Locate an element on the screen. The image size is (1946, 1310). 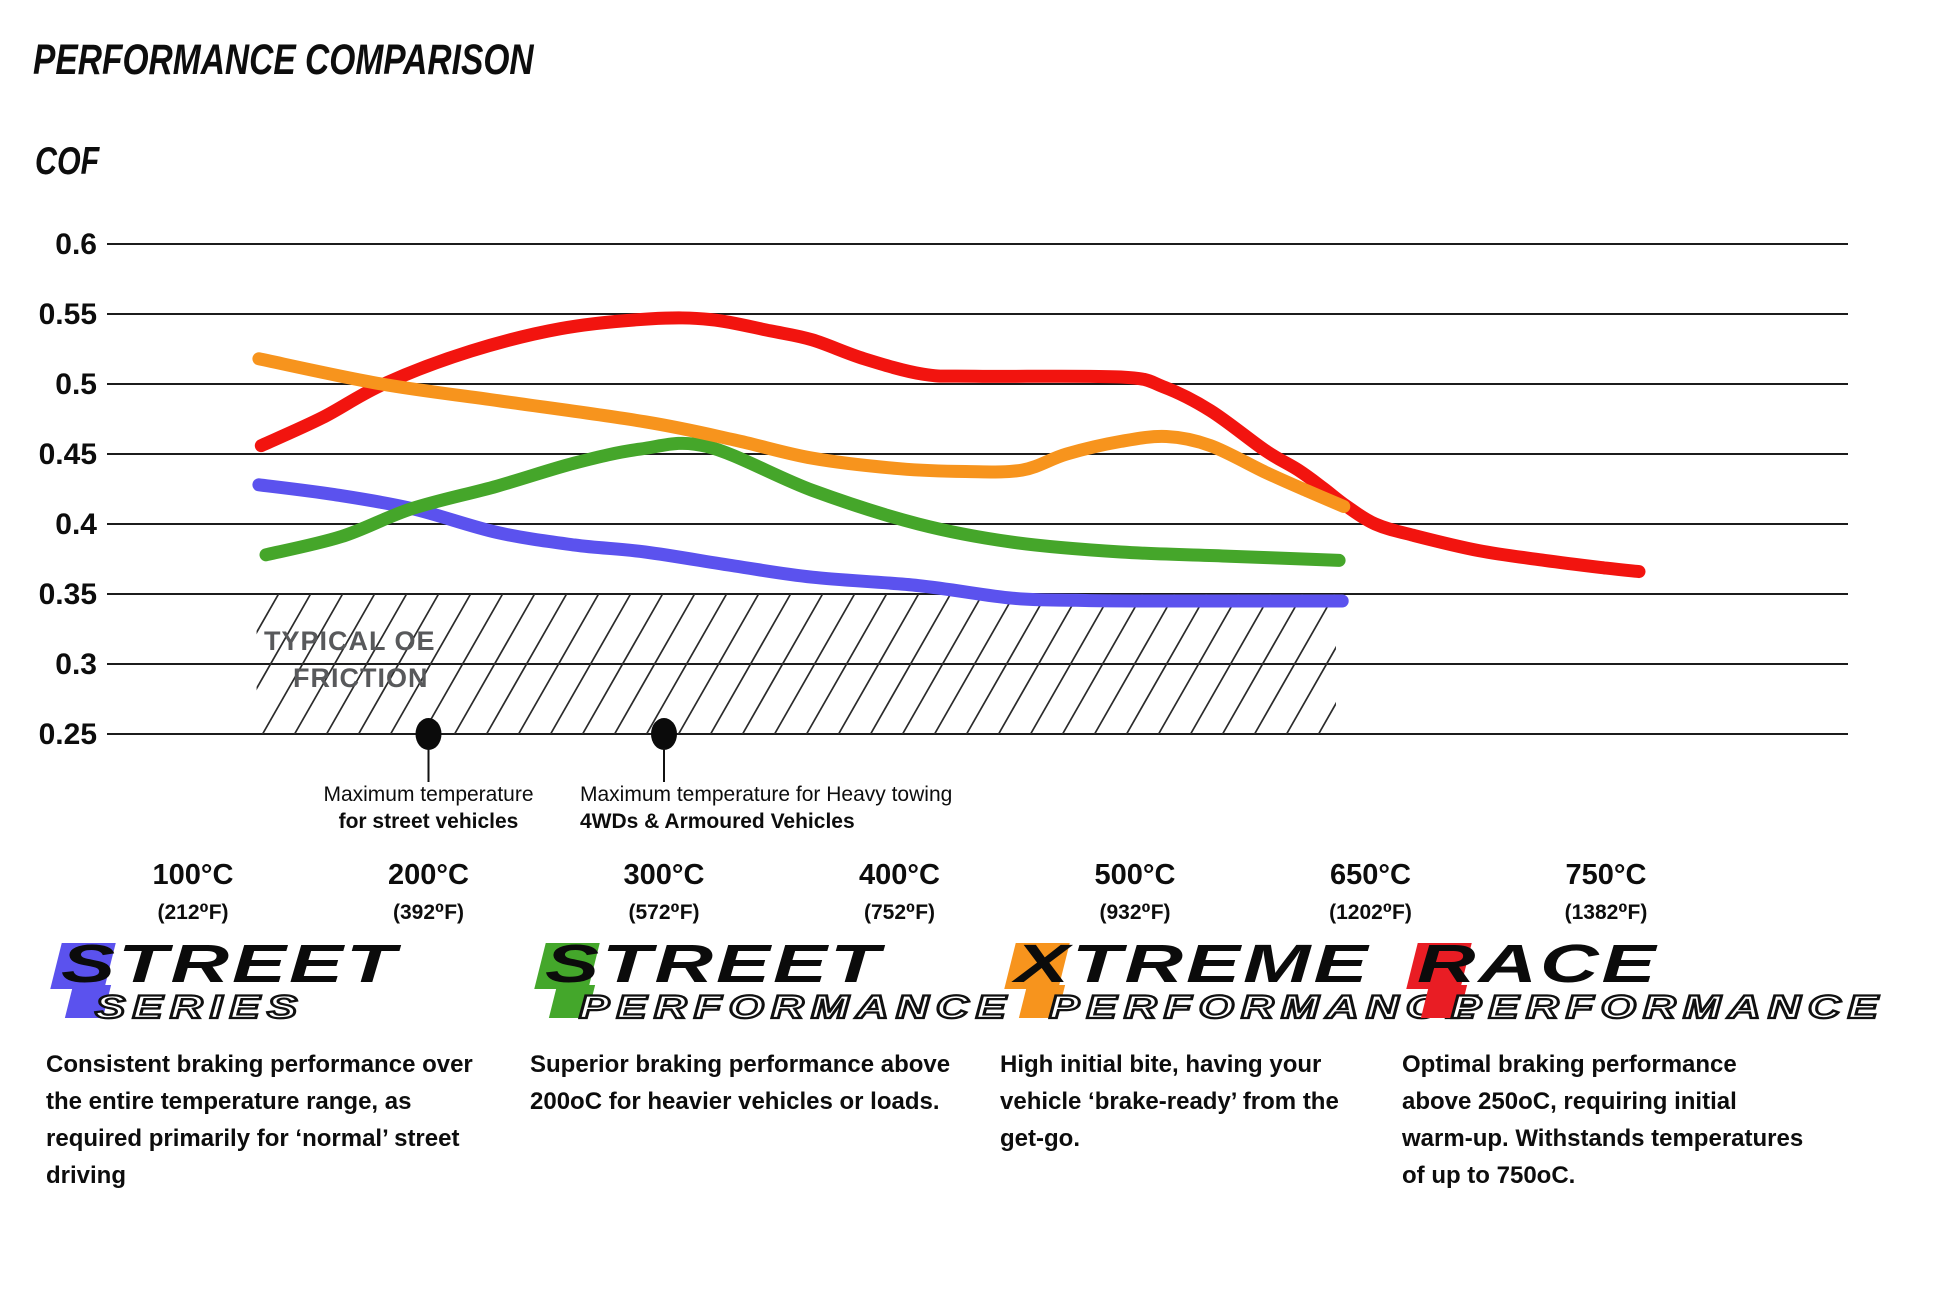
annotation-text: 4WDs & Armoured Vehicles is located at coordinates (717, 821).